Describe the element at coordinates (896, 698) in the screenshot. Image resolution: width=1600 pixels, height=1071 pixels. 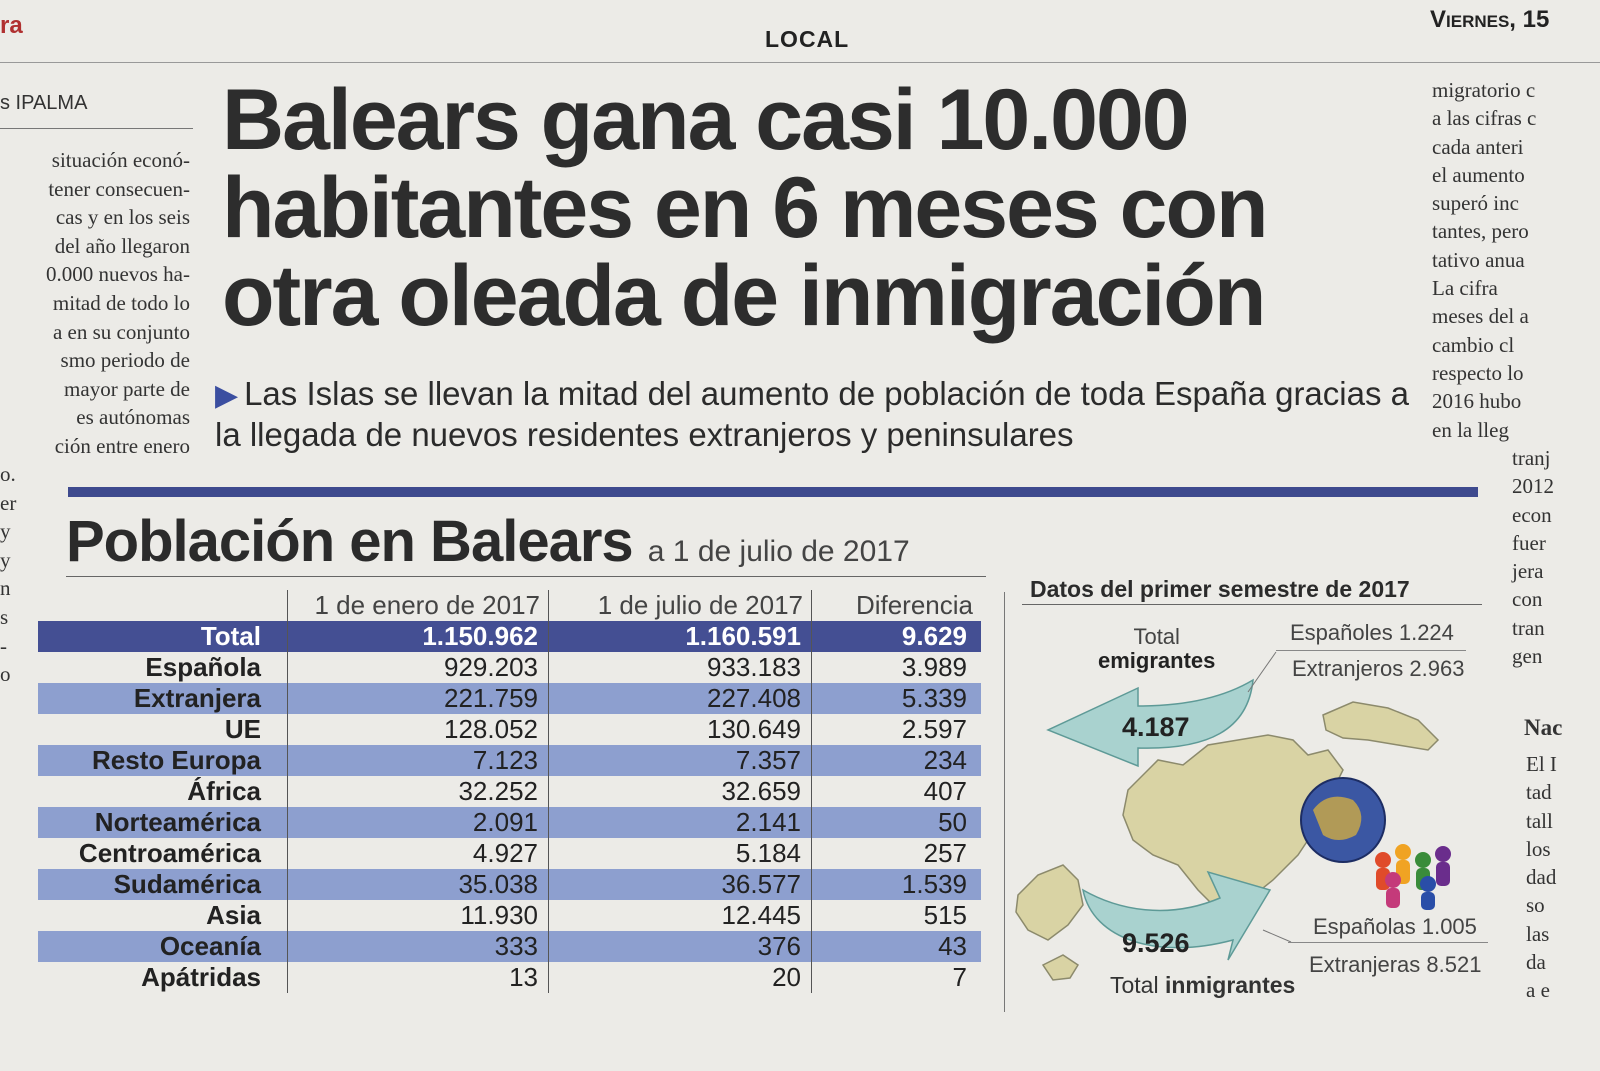
I see `cell-diff: 5.339` at that location.